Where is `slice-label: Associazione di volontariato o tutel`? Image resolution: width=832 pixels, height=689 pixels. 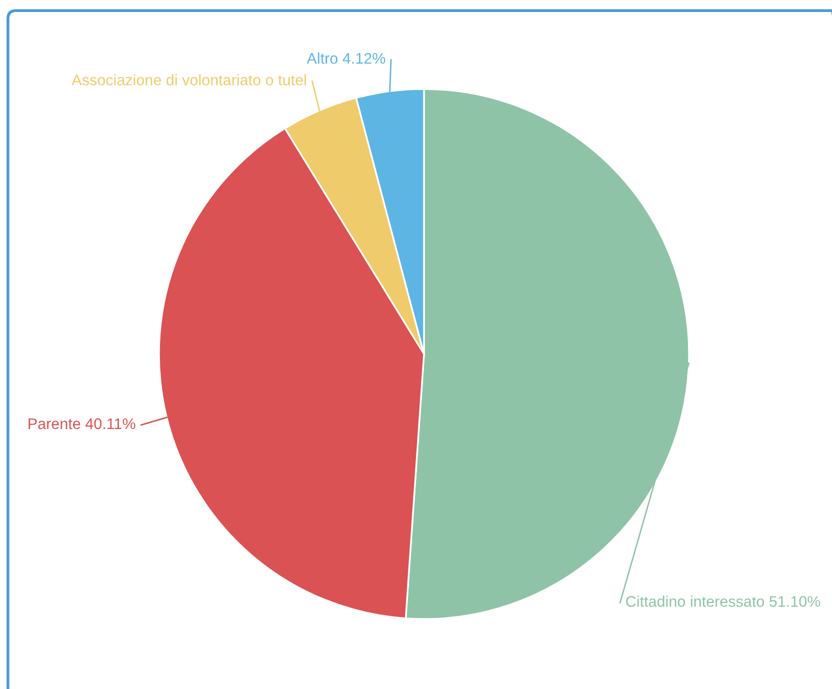 slice-label: Associazione di volontariato o tutel is located at coordinates (189, 80).